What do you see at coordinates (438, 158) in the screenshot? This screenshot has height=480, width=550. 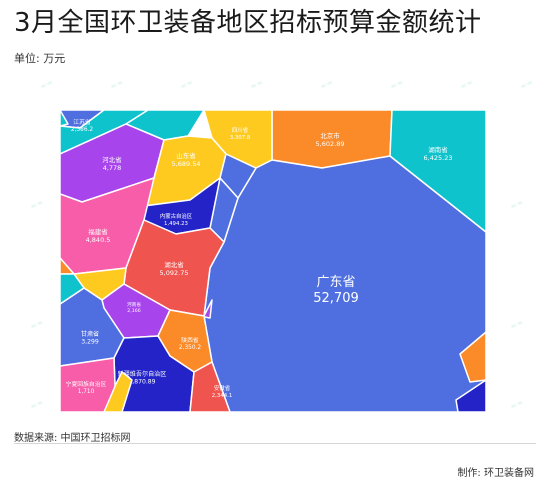 I see `cell-value-label: 6,425.23` at bounding box center [438, 158].